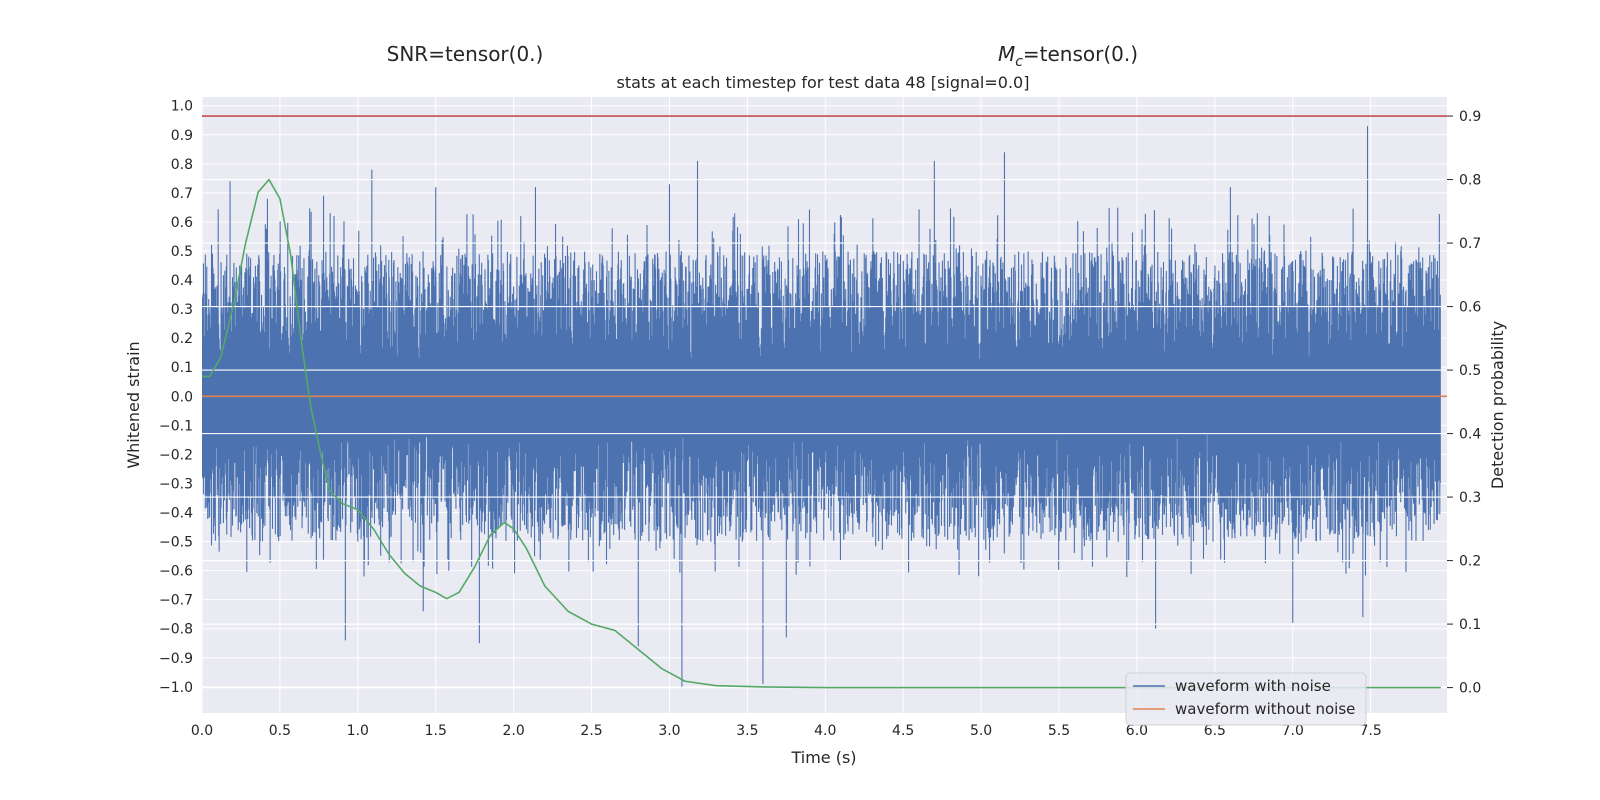 This screenshot has width=1600, height=800. I want to click on x-tick-label: 3.0, so click(669, 731).